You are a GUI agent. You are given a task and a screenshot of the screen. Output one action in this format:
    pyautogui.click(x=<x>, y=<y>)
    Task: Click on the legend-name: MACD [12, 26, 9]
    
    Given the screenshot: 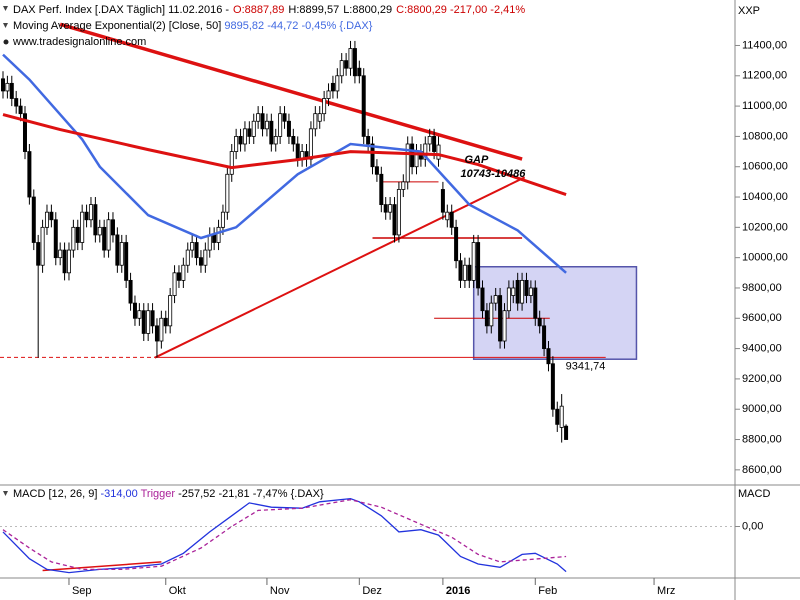 What is the action you would take?
    pyautogui.click(x=55, y=494)
    